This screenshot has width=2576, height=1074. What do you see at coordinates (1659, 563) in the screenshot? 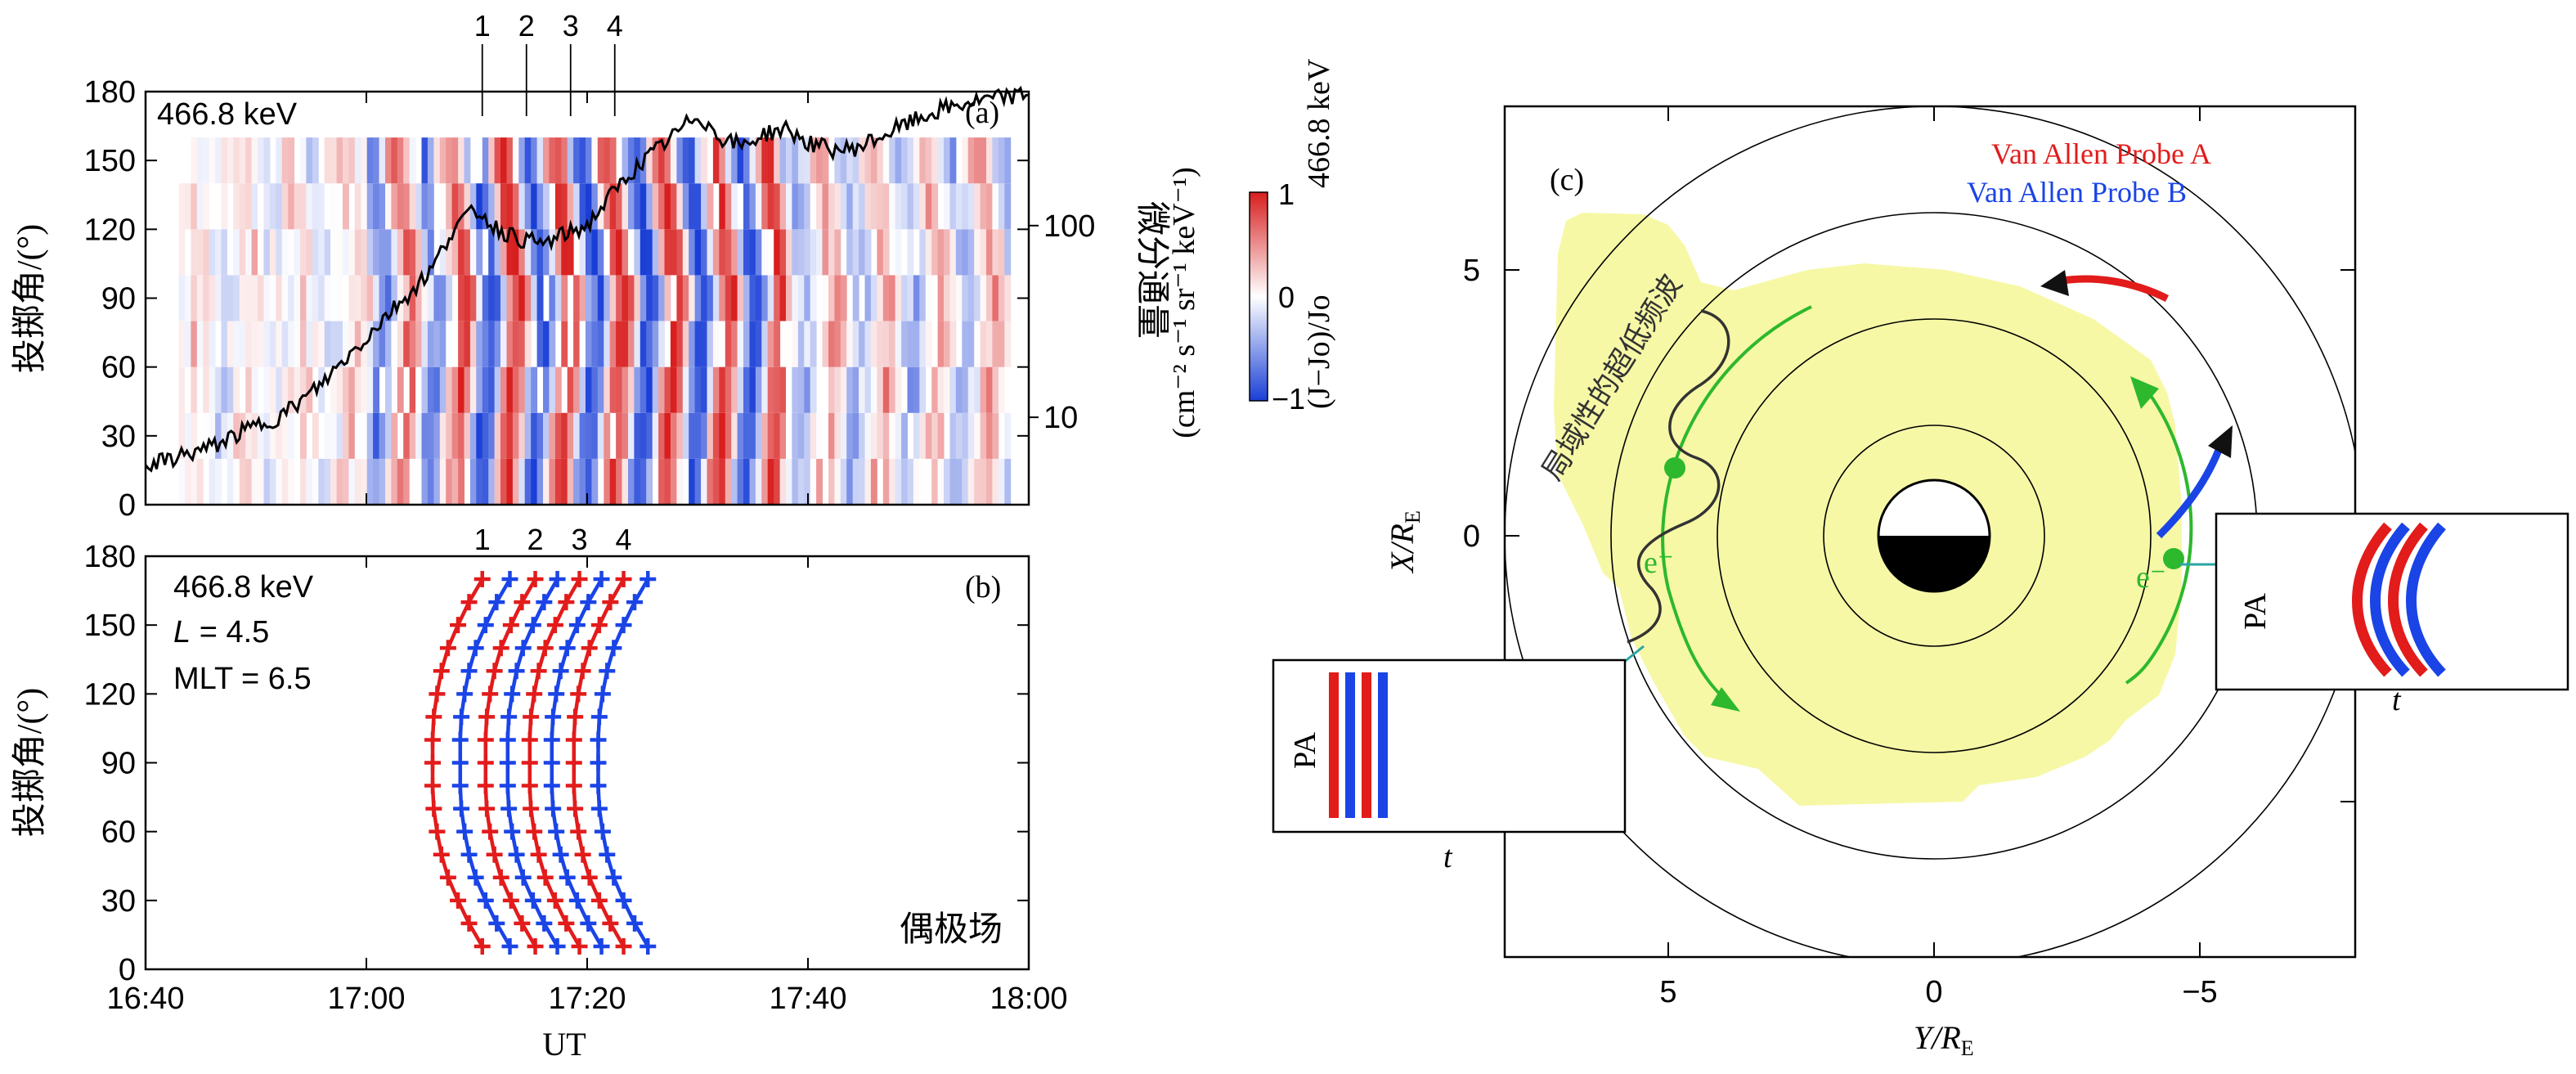
I see `electron-label-left: e⁻` at bounding box center [1659, 563].